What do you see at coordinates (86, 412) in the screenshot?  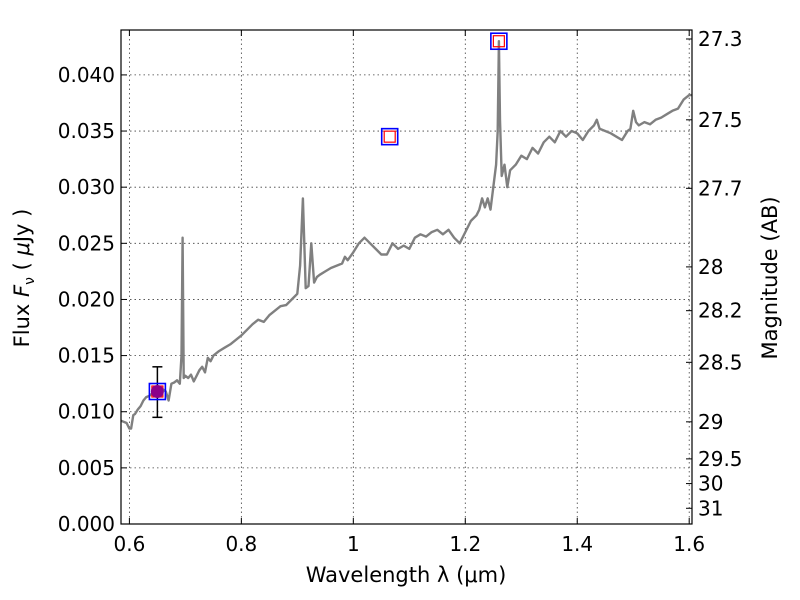 I see `y-tick-label-2: 0.010` at bounding box center [86, 412].